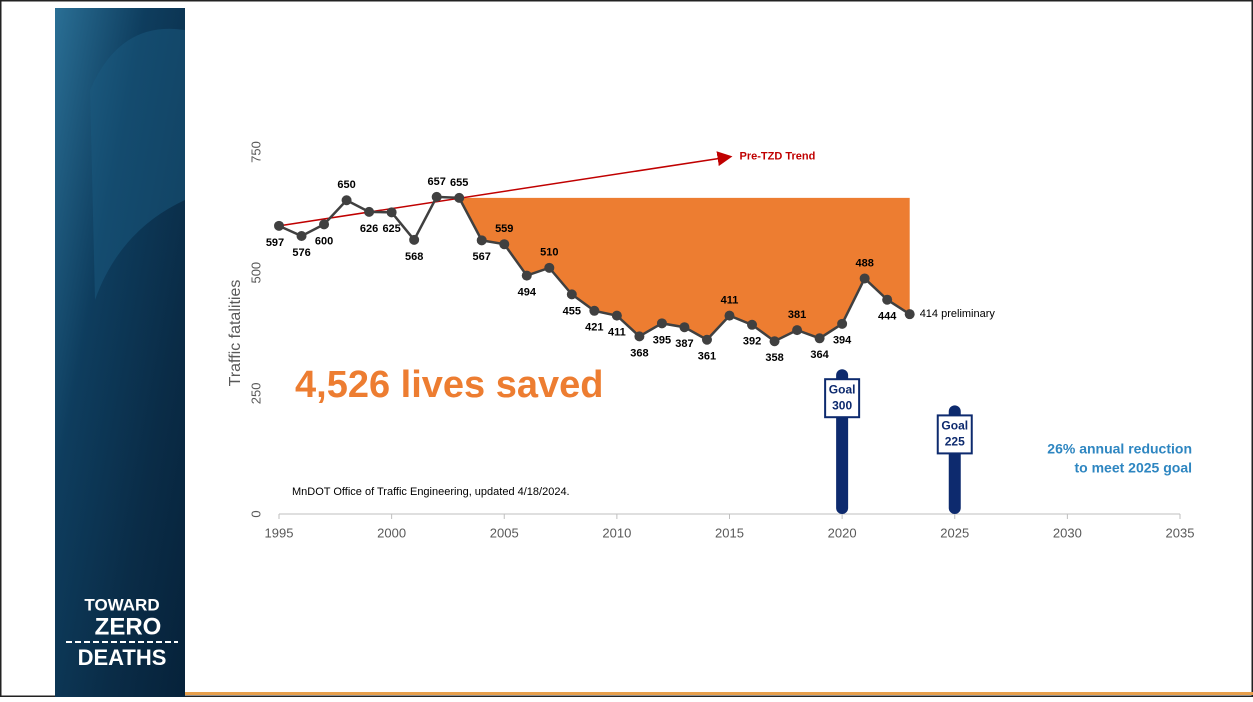 This screenshot has width=1253, height=702. What do you see at coordinates (255, 273) in the screenshot?
I see `y-tick-label: 500` at bounding box center [255, 273].